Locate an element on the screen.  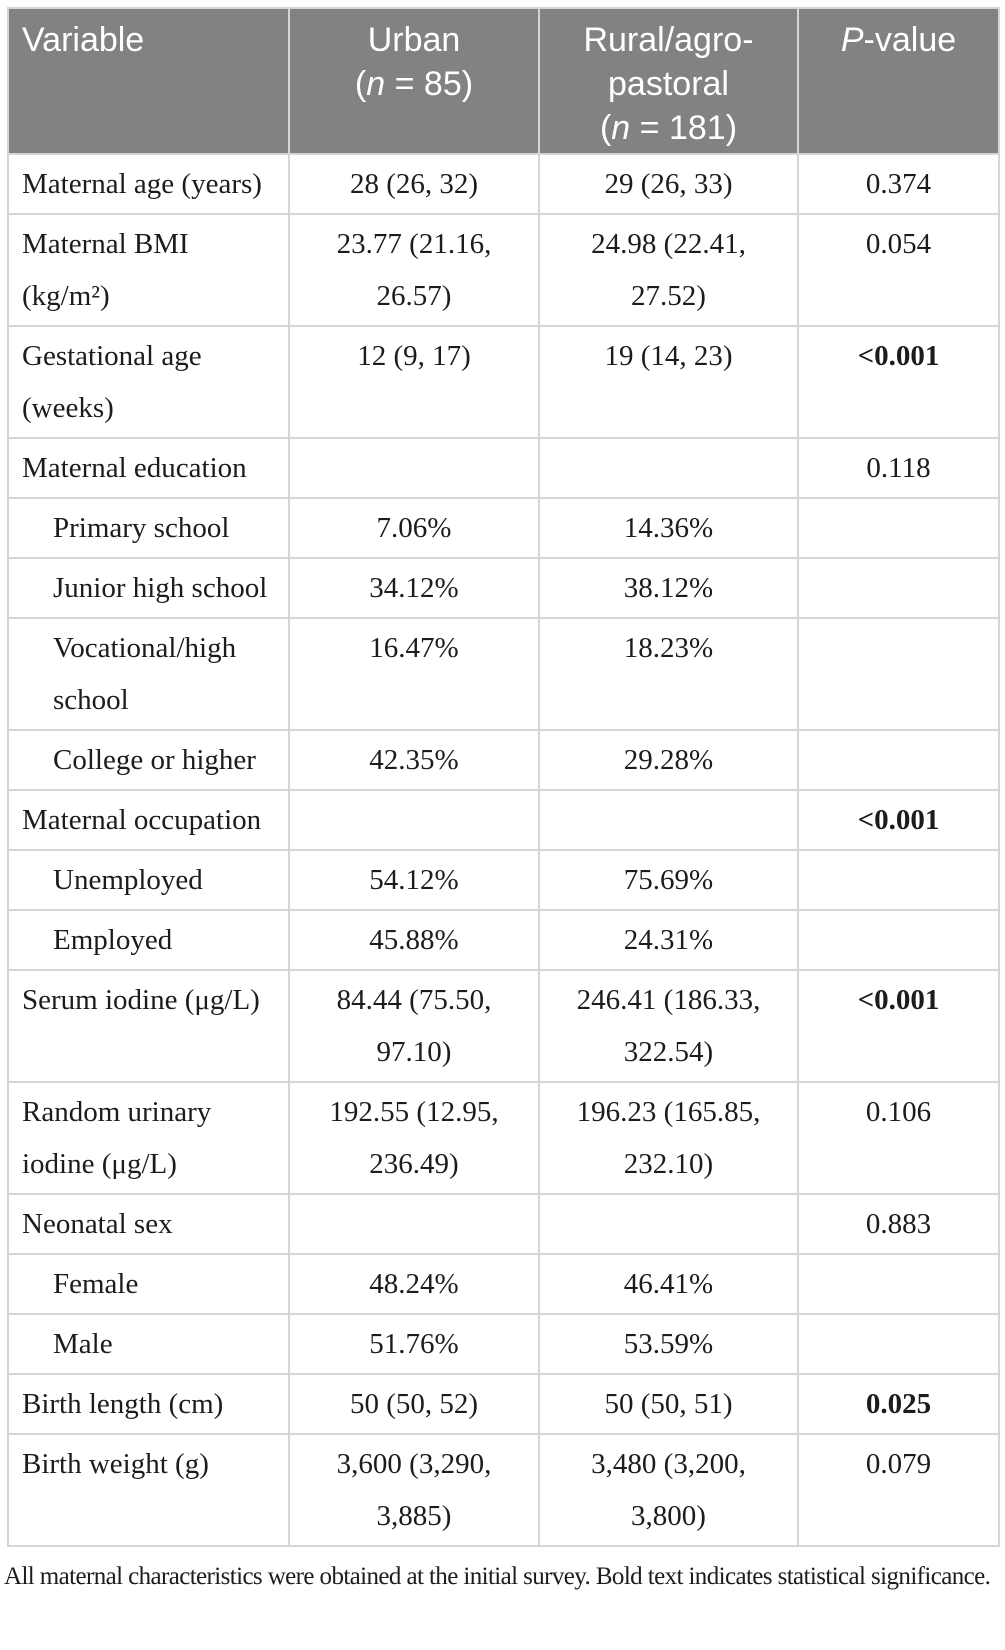
p-value-cell: 0.106 is located at coordinates (898, 1138).